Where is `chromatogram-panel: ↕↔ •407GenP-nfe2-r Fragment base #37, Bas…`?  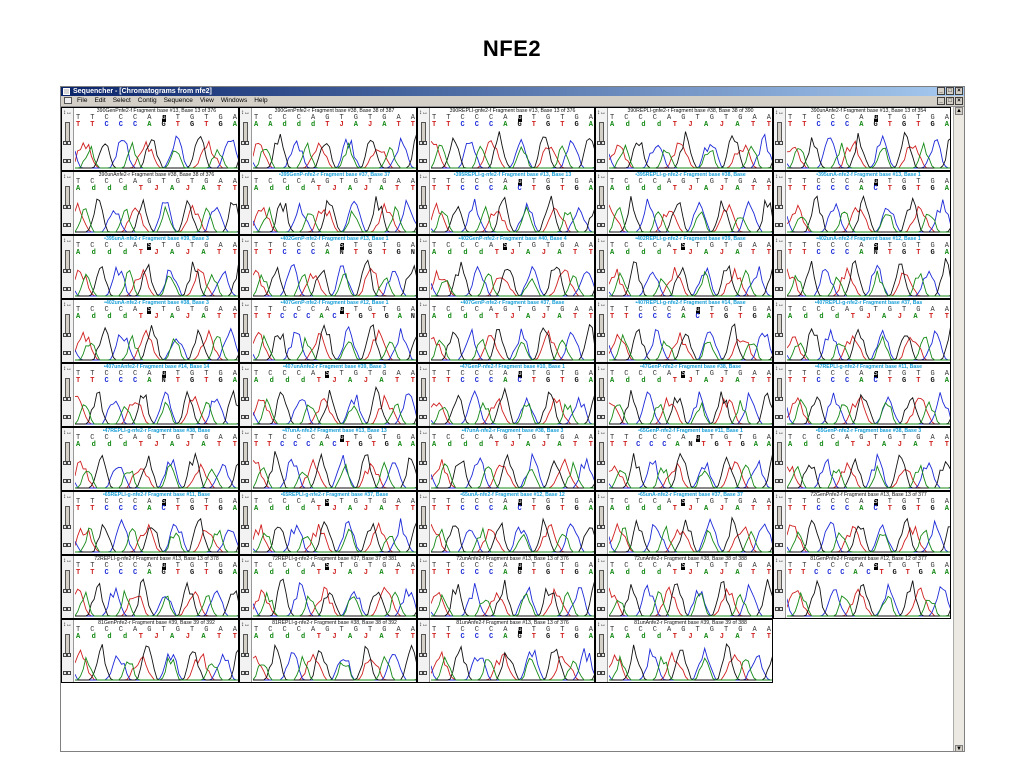
chromatogram-panel: ↕↔ •407GenP-nfe2-r Fragment base #37, Bas… is located at coordinates (506, 331).